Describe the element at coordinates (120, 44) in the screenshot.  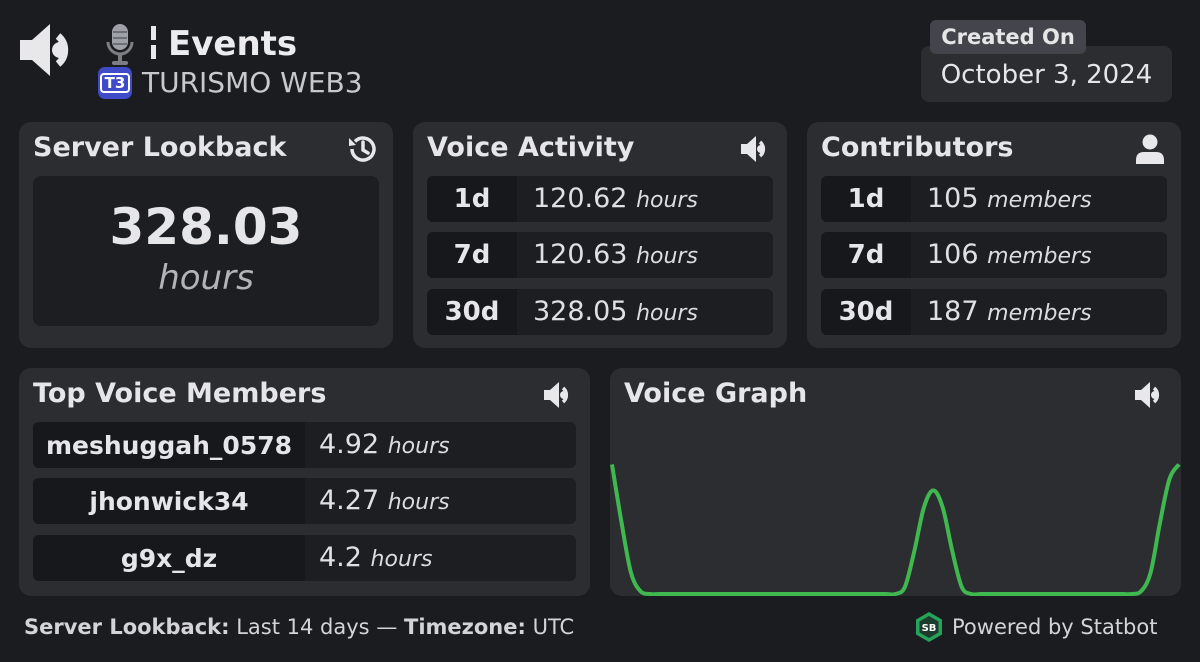
I see `microphone-icon` at that location.